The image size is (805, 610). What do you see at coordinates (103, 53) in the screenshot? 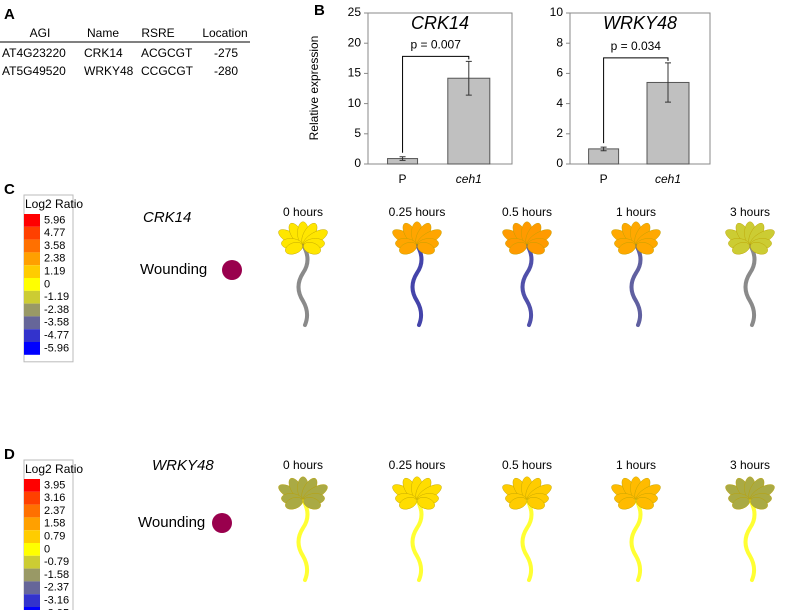
I see `table-cell: CRK14` at bounding box center [103, 53].